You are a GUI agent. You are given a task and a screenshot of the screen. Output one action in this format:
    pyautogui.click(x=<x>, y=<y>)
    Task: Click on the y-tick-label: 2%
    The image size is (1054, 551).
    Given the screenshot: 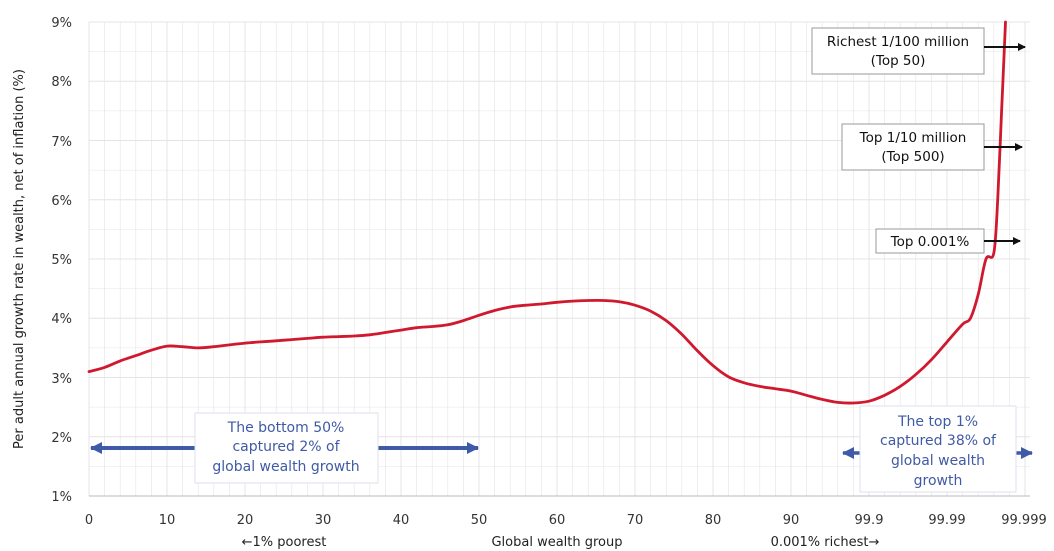 What is the action you would take?
    pyautogui.click(x=61, y=438)
    